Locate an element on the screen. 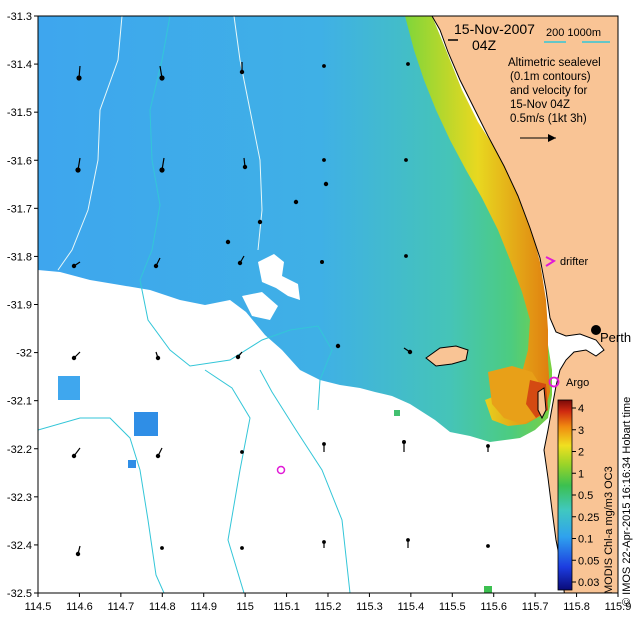  argo-marker-offshore is located at coordinates (281, 470).